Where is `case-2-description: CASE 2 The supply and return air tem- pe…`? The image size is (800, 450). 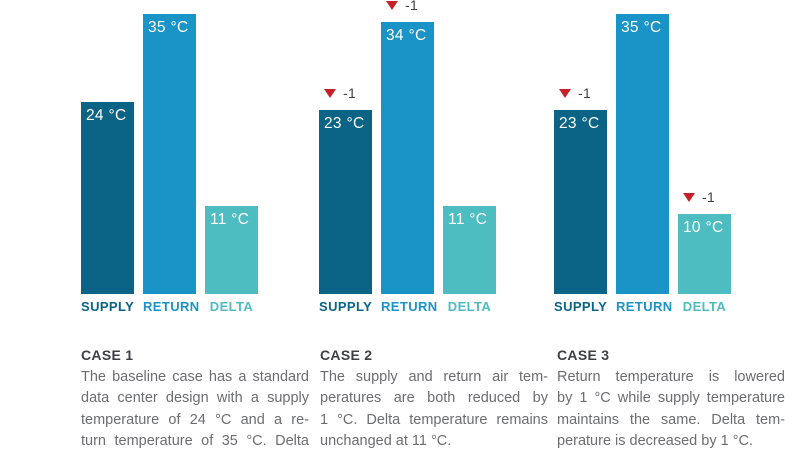
case-2-description: CASE 2 The supply and return air tem- pe… is located at coordinates (434, 399).